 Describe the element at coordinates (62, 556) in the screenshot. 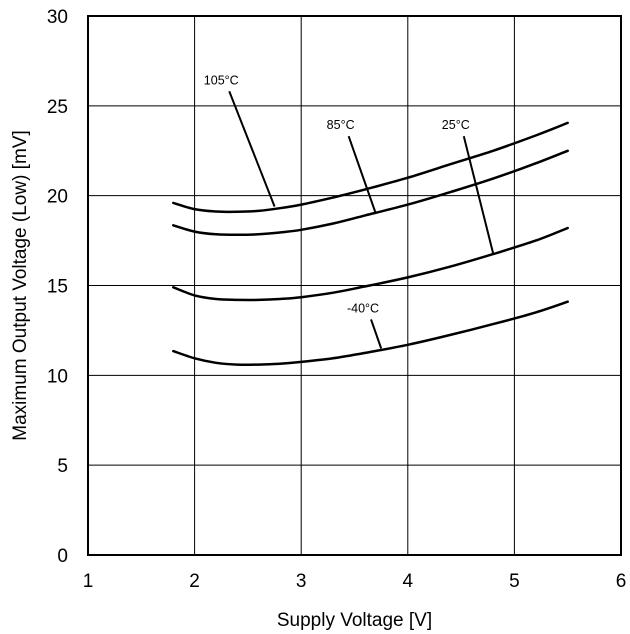

I see `y-tick-label: 0` at that location.